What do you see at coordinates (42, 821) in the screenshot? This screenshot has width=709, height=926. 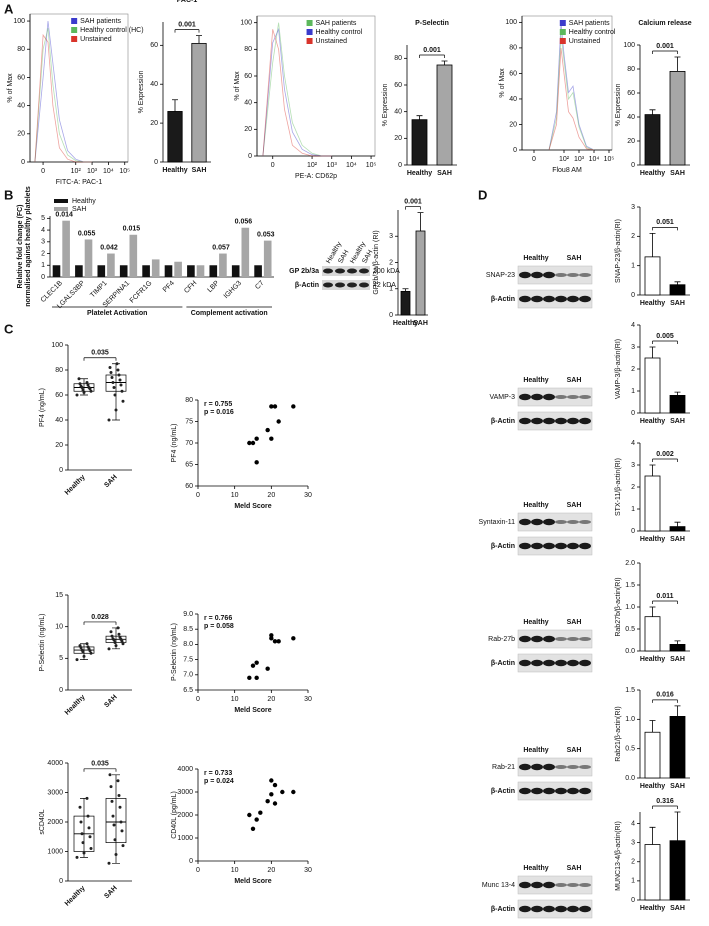 I see `y-axis-label: sCD40L` at bounding box center [42, 821].